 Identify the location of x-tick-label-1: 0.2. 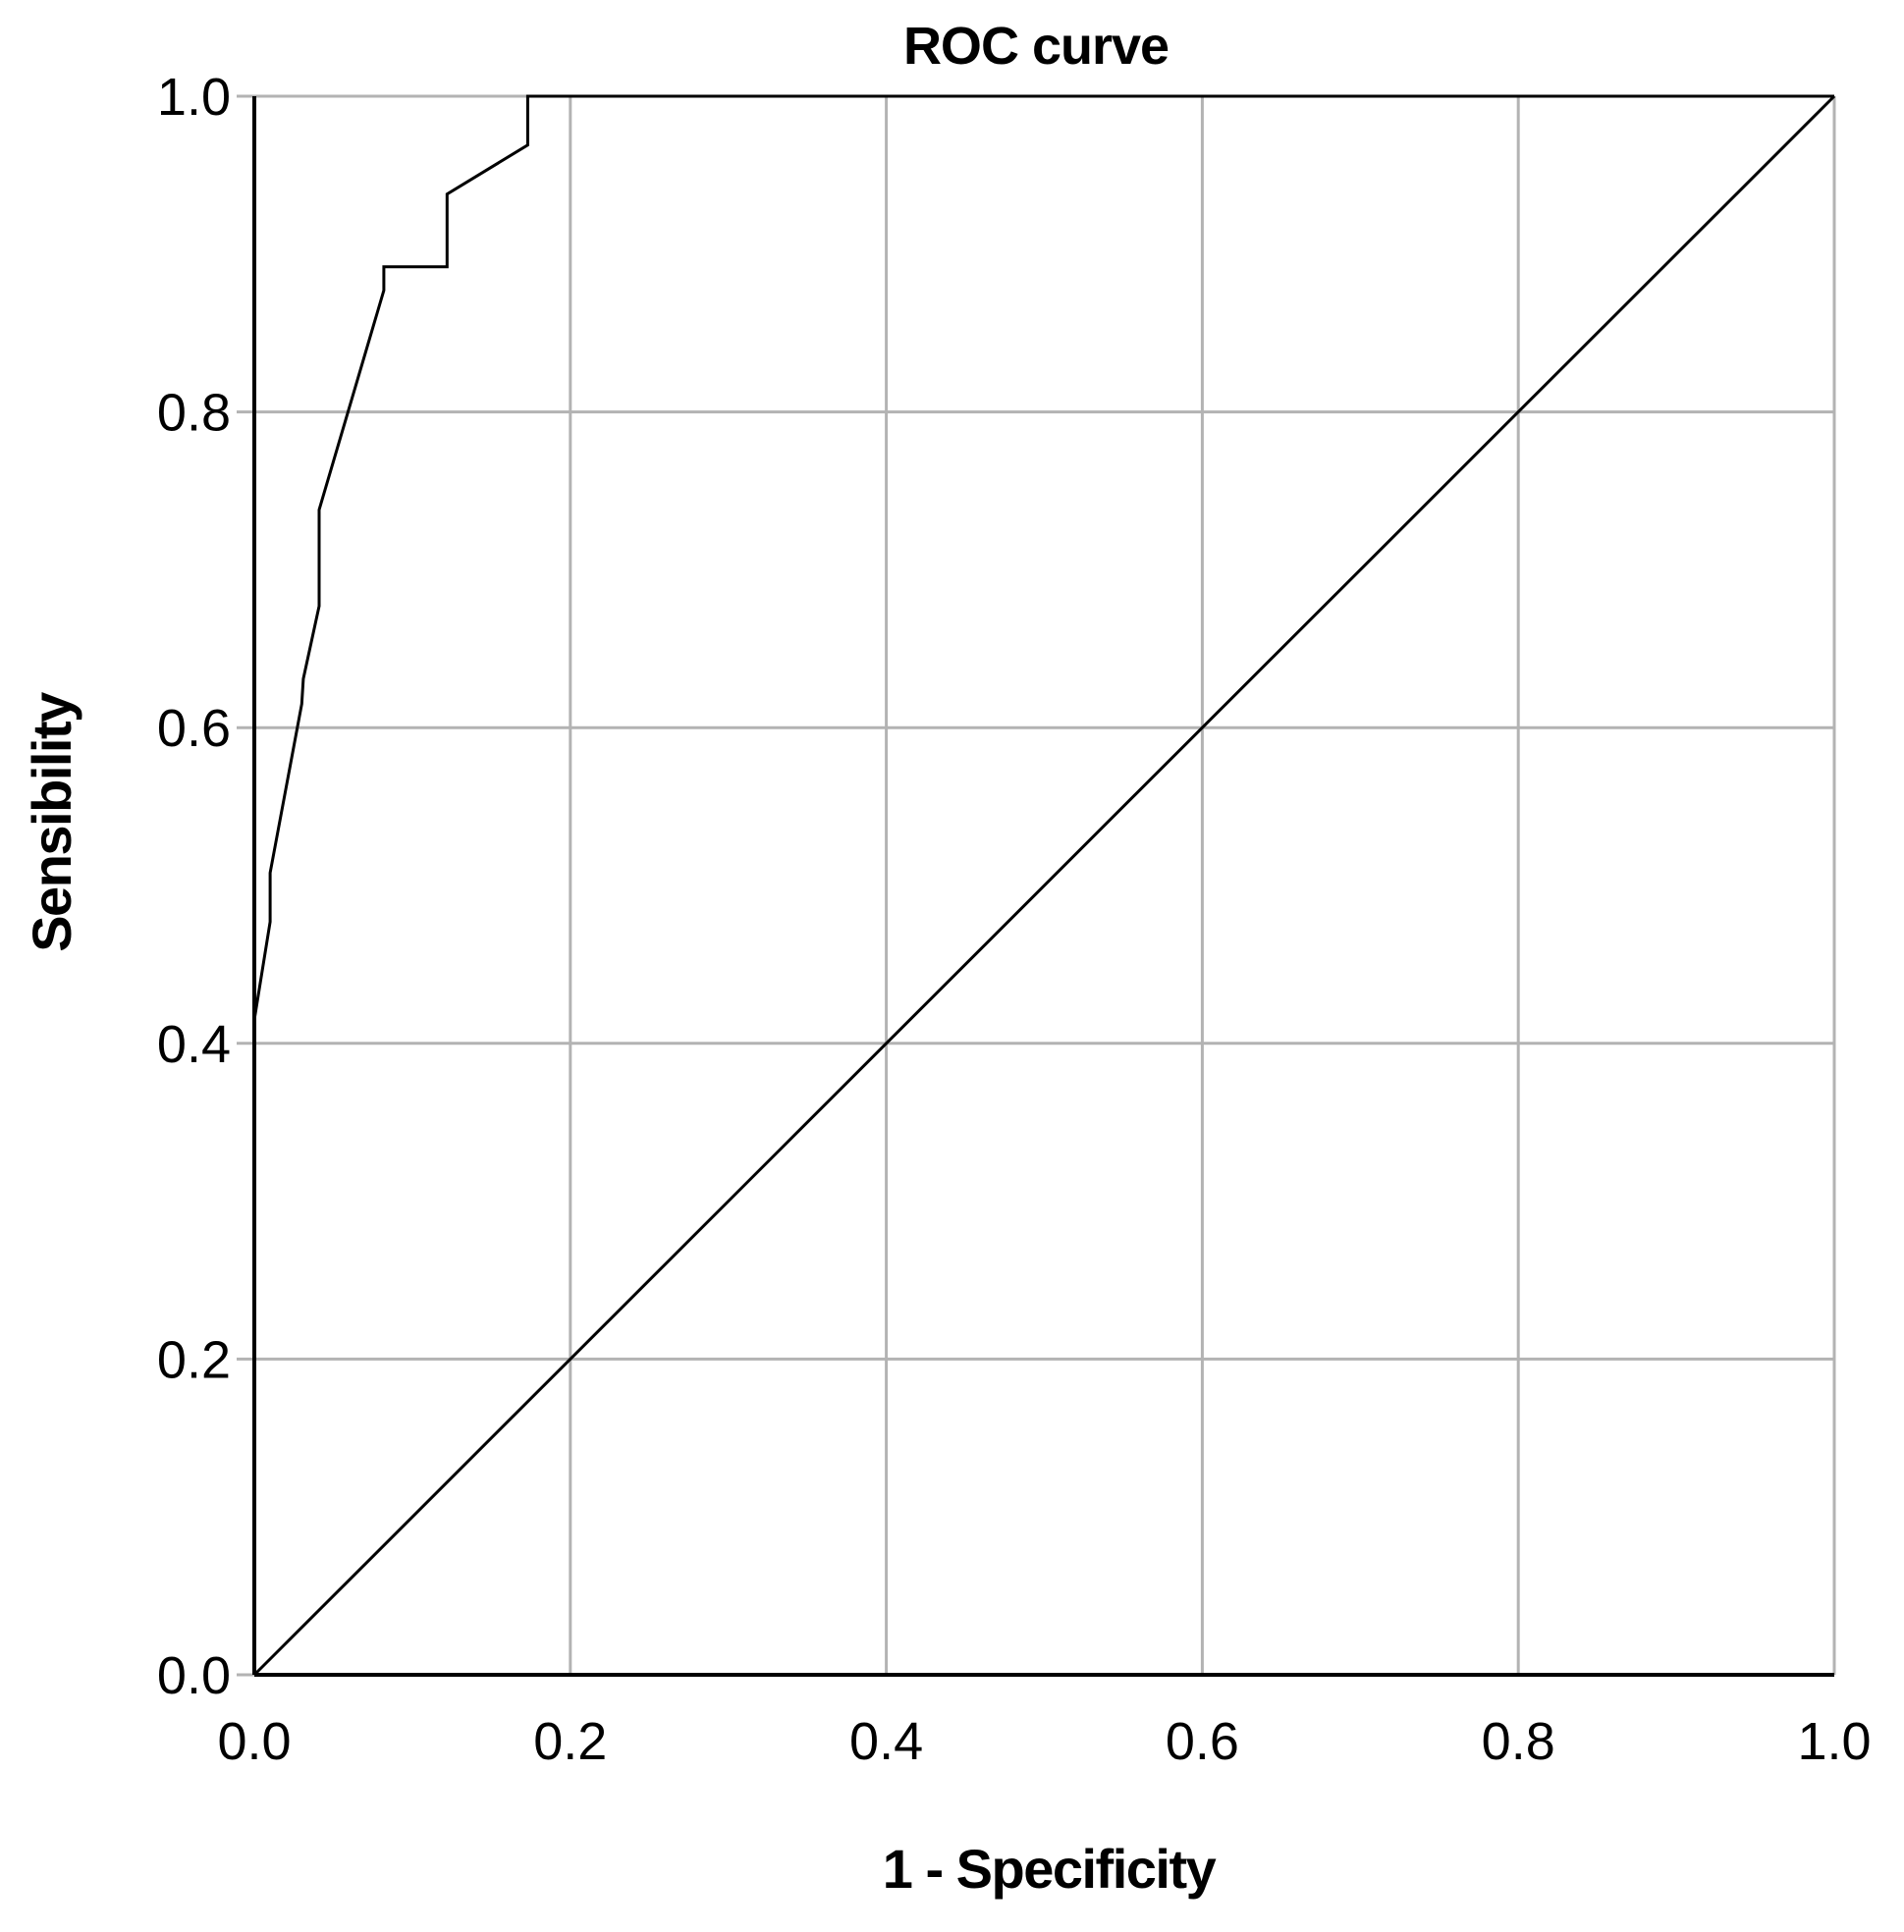
(570, 1741).